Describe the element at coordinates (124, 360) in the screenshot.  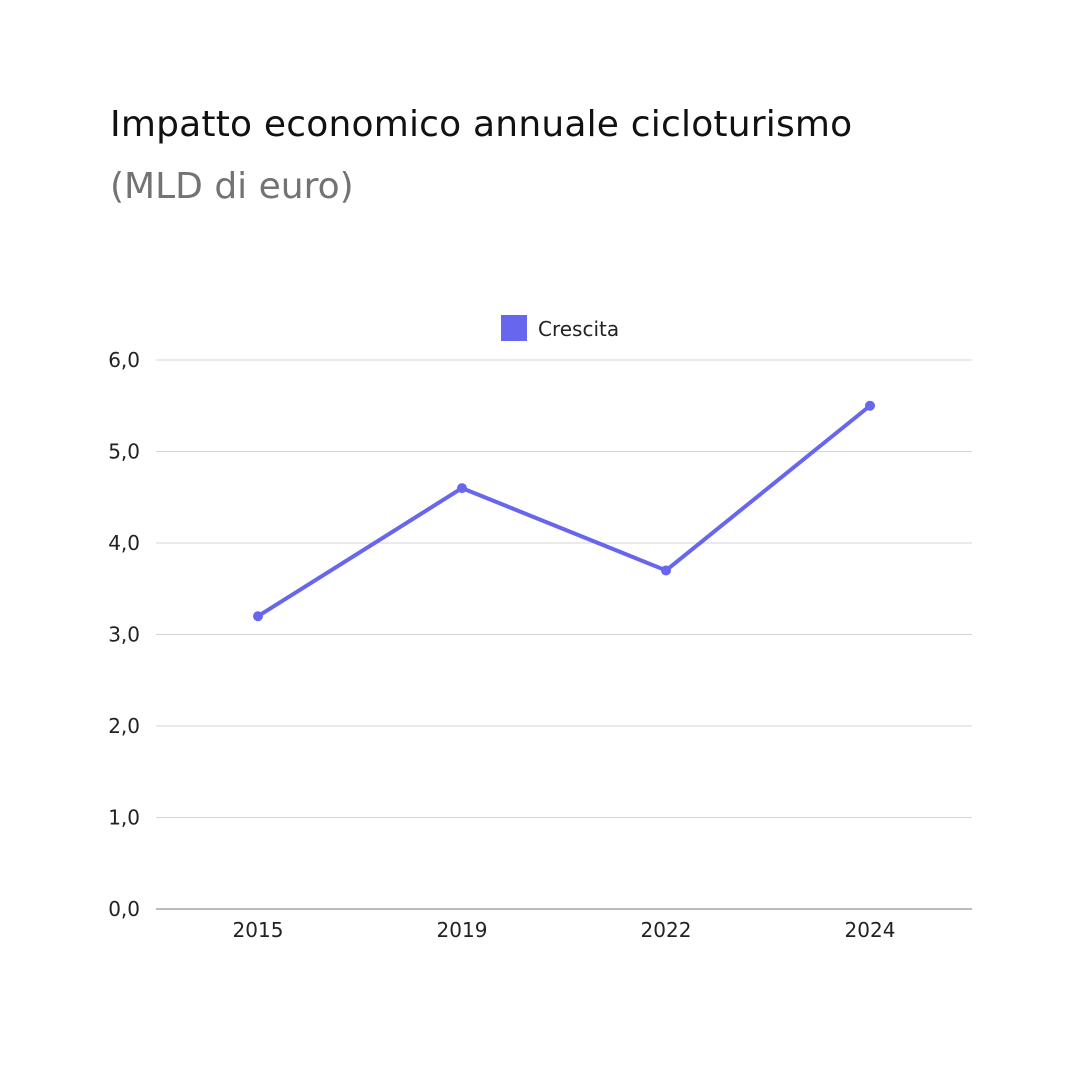
I see `y-tick-label: 6,0` at that location.